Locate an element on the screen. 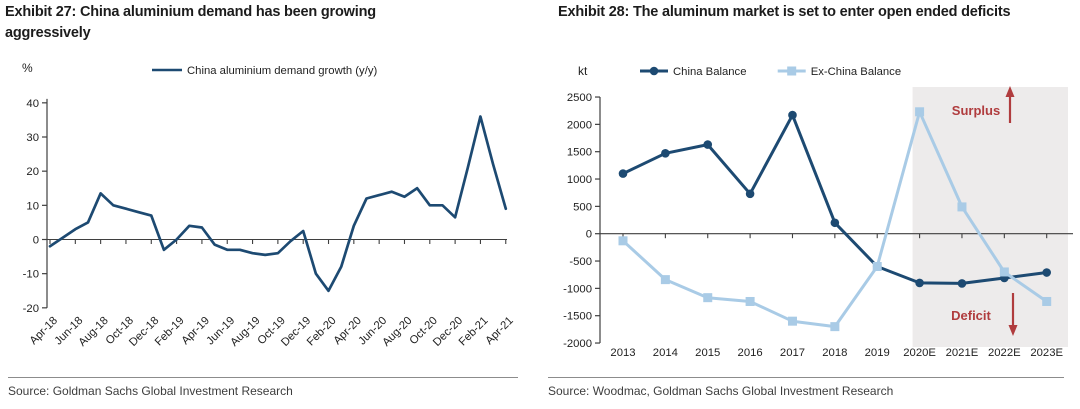 The width and height of the screenshot is (1080, 409). svg-text: 2019 is located at coordinates (877, 353).